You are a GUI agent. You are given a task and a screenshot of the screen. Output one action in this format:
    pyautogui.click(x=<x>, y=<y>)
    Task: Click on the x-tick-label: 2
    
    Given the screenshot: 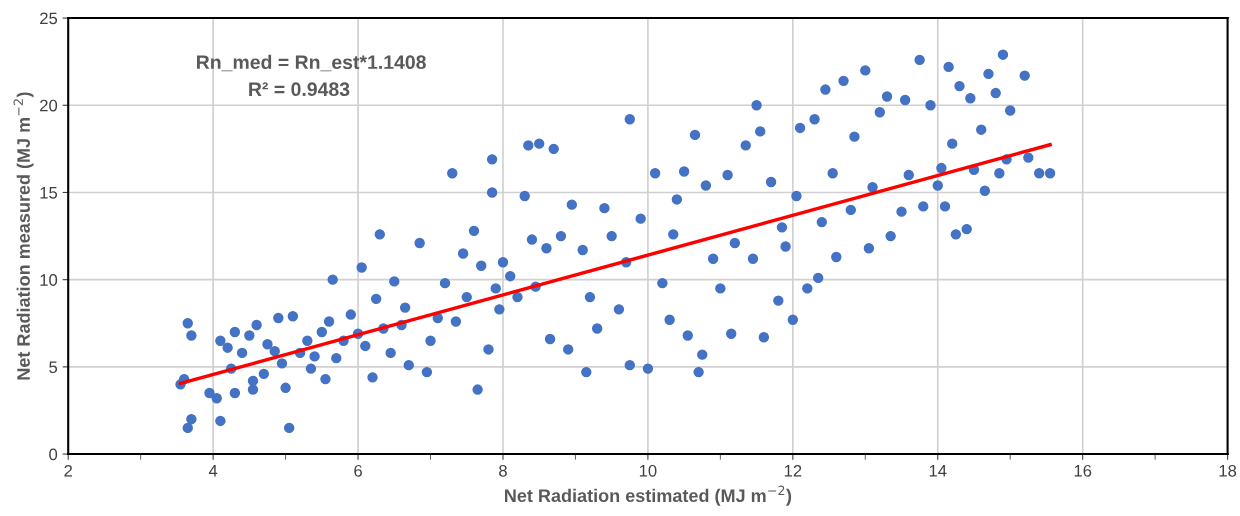 What is the action you would take?
    pyautogui.click(x=68, y=470)
    